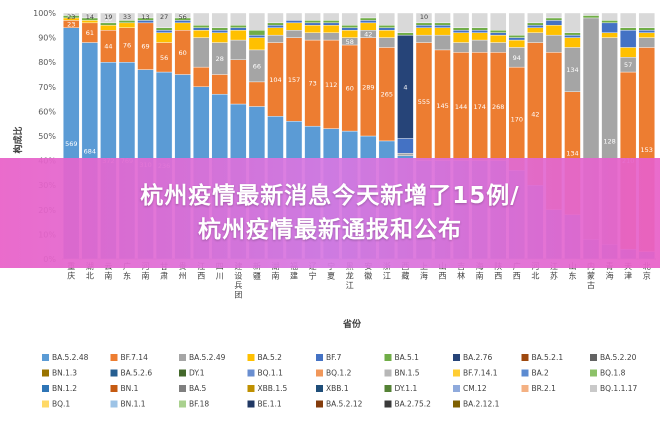 The height and width of the screenshot is (430, 660). Describe the element at coordinates (64, 373) in the screenshot. I see `legend-label: BN.1.3` at that location.